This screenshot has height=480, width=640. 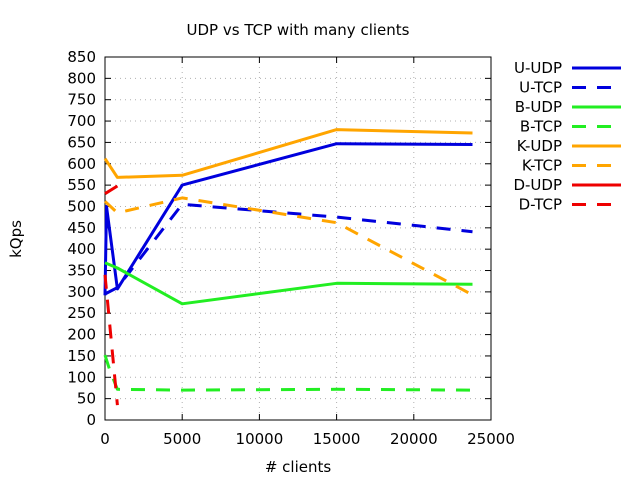 What do you see at coordinates (81, 57) in the screenshot?
I see `y-tick-label: 850` at bounding box center [81, 57].